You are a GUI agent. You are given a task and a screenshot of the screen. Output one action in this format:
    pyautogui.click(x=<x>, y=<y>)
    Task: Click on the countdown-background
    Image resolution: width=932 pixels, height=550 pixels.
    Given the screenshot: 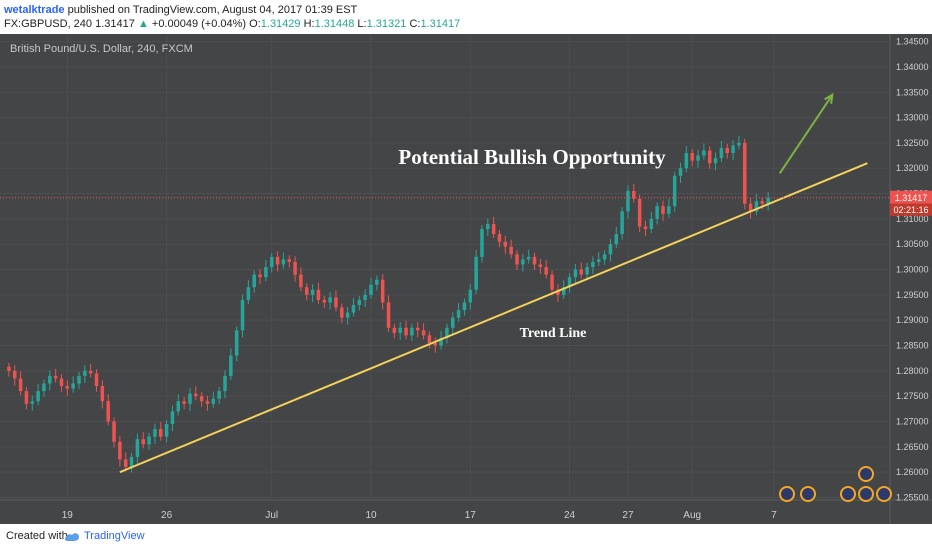 What is the action you would take?
    pyautogui.click(x=911, y=209)
    